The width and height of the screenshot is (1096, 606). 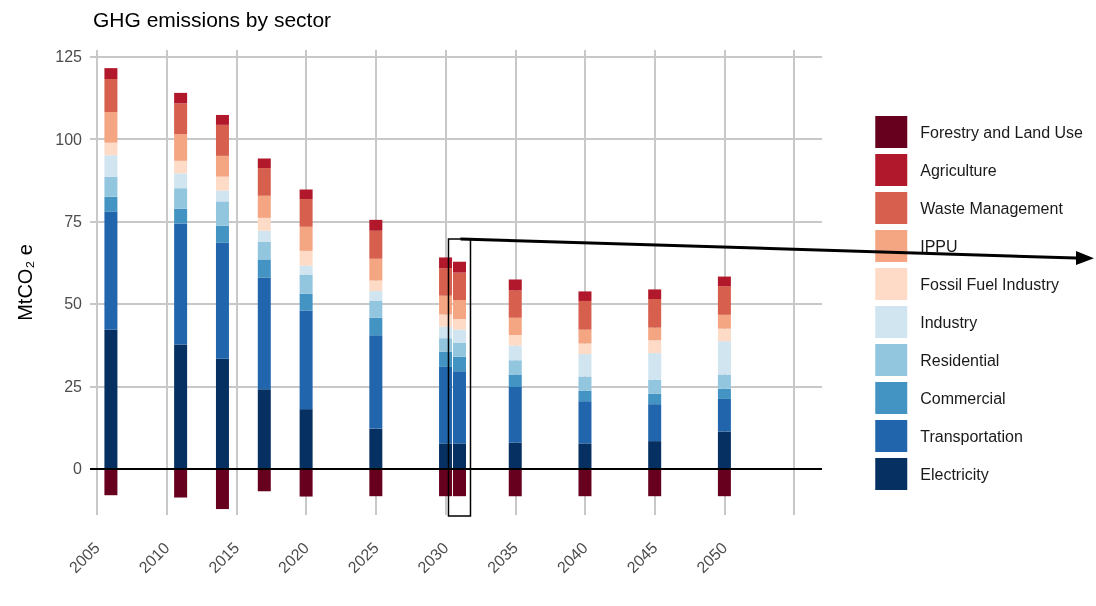 What do you see at coordinates (73, 386) in the screenshot?
I see `y-tick-label: 25` at bounding box center [73, 386].